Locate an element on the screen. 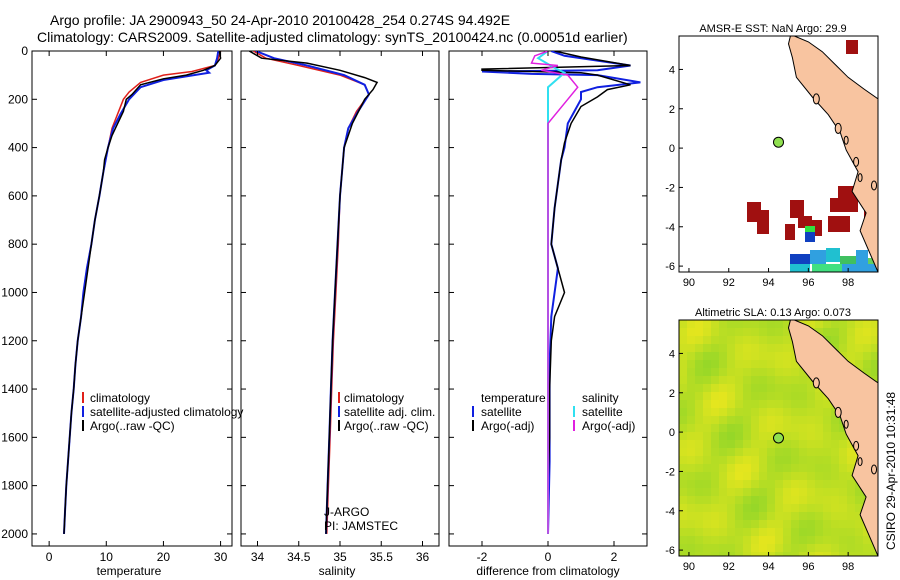  sst-map-xticks: 90 92 94 96 98 is located at coordinates (768, 278).